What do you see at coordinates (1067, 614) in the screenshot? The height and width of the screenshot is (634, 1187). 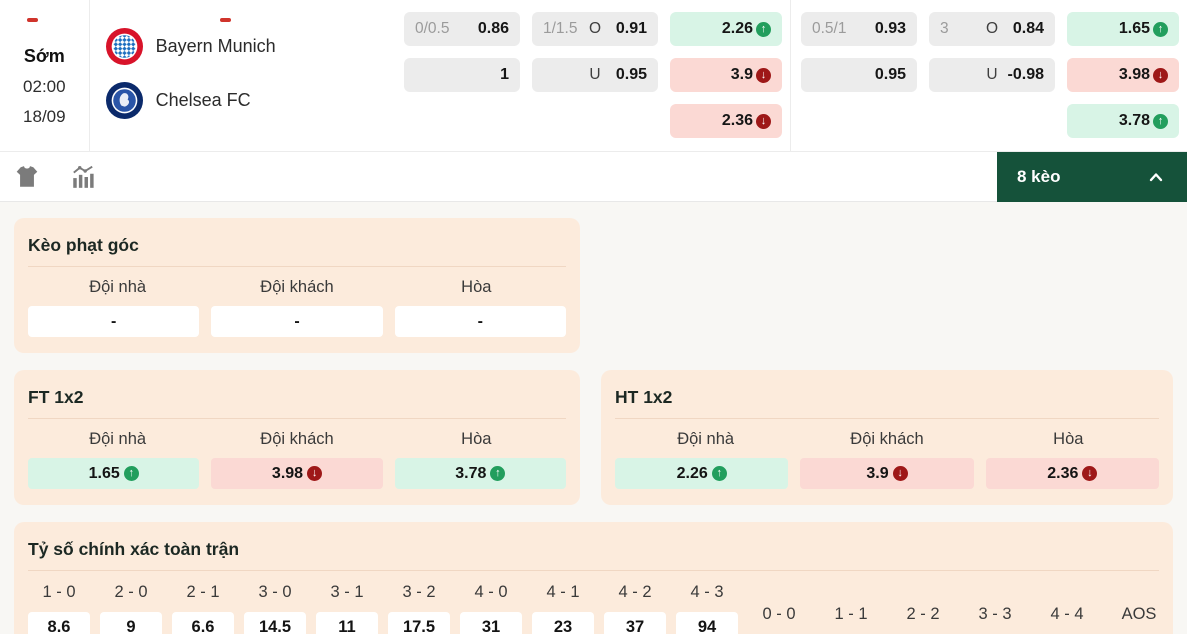 I see `score-label: 4 - 4` at bounding box center [1067, 614].